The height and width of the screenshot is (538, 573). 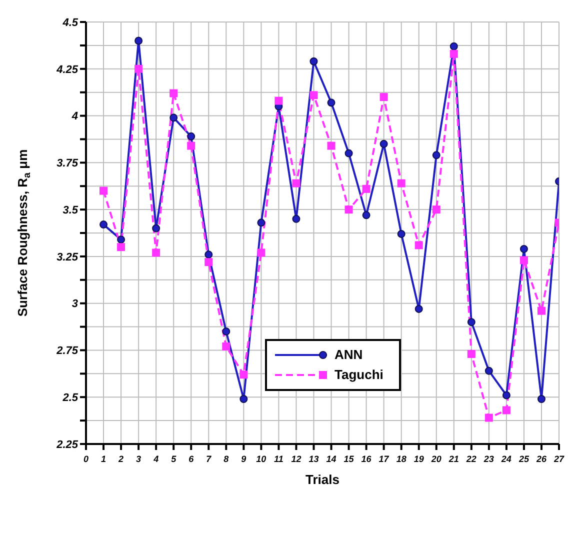 What do you see at coordinates (243, 459) in the screenshot?
I see `x-tick-label: 9` at bounding box center [243, 459].